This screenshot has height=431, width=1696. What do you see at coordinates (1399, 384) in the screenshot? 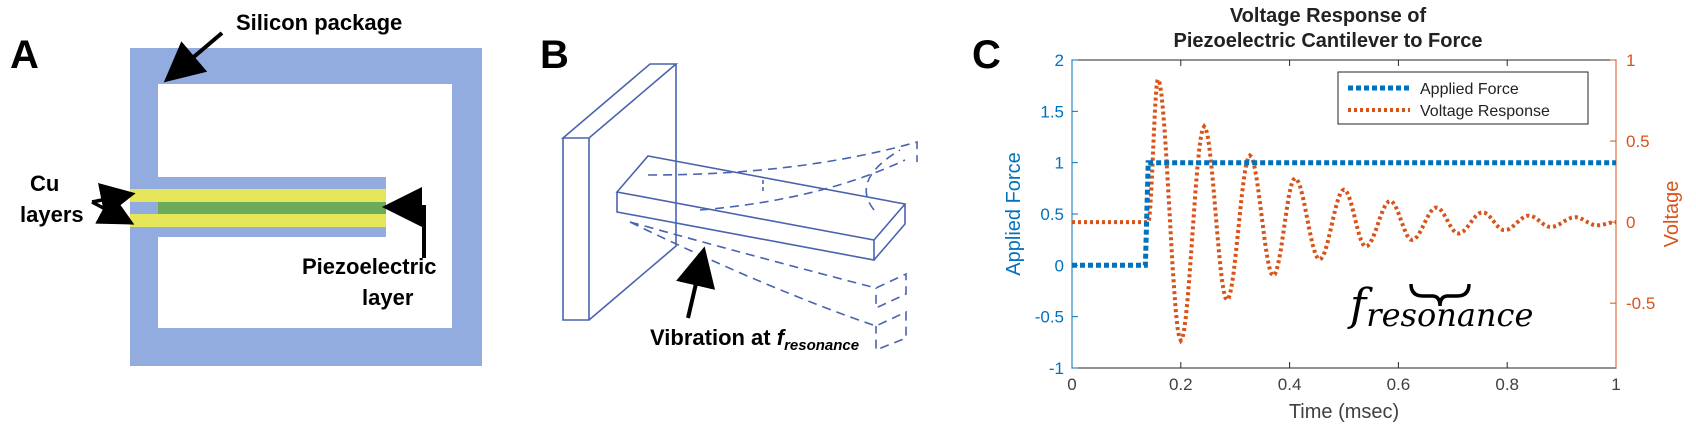
I see `x-tick-label: 0.6` at bounding box center [1399, 384].